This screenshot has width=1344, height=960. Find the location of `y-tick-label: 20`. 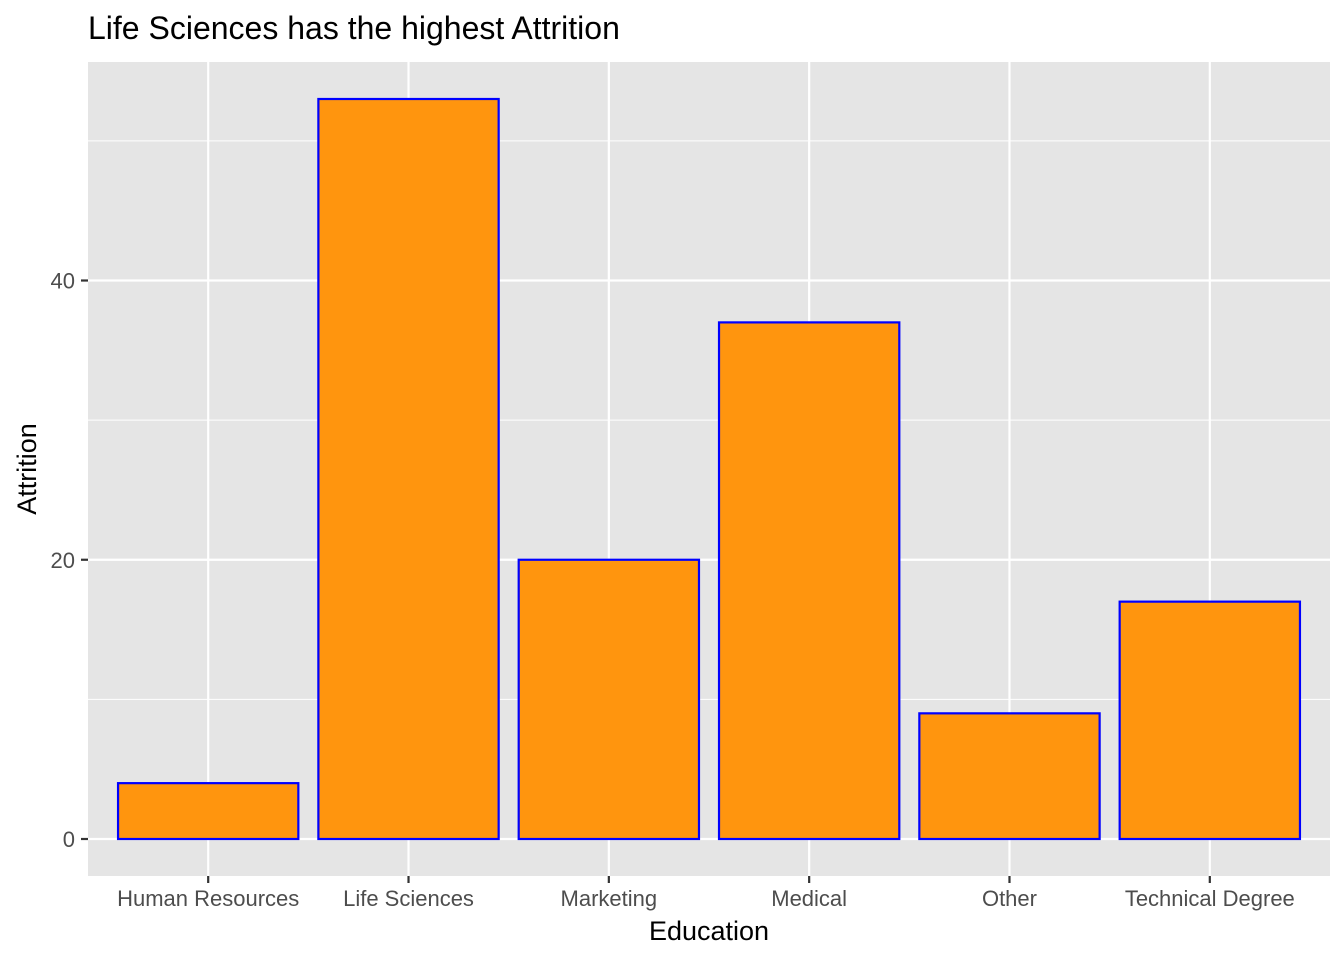

y-tick-label: 20 is located at coordinates (63, 560).